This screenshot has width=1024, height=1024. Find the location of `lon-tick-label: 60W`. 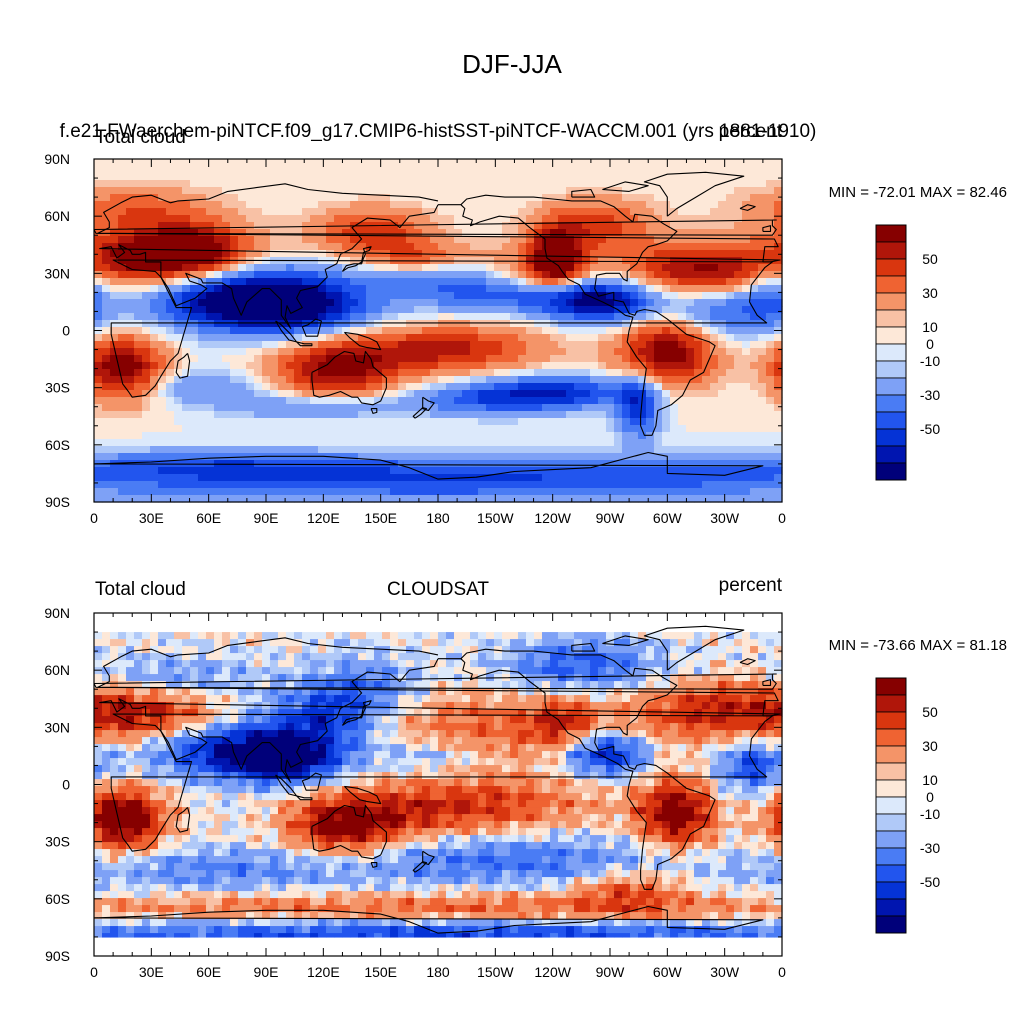

lon-tick-label: 60W is located at coordinates (668, 972).